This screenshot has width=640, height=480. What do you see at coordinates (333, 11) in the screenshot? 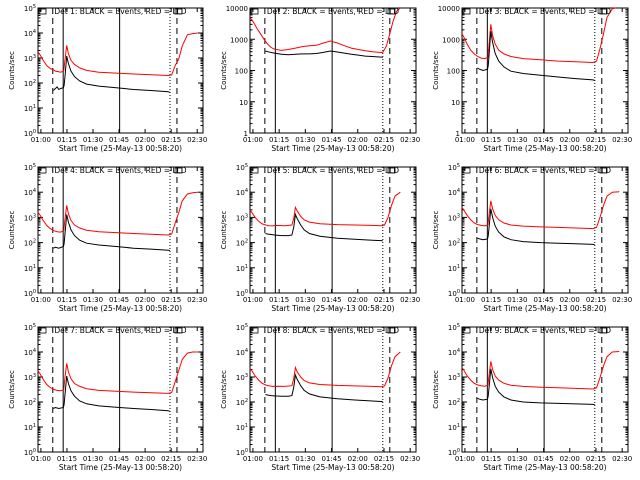
I see `panel-title: Det 2: BLACK = Events, RED = LLD` at bounding box center [333, 11].